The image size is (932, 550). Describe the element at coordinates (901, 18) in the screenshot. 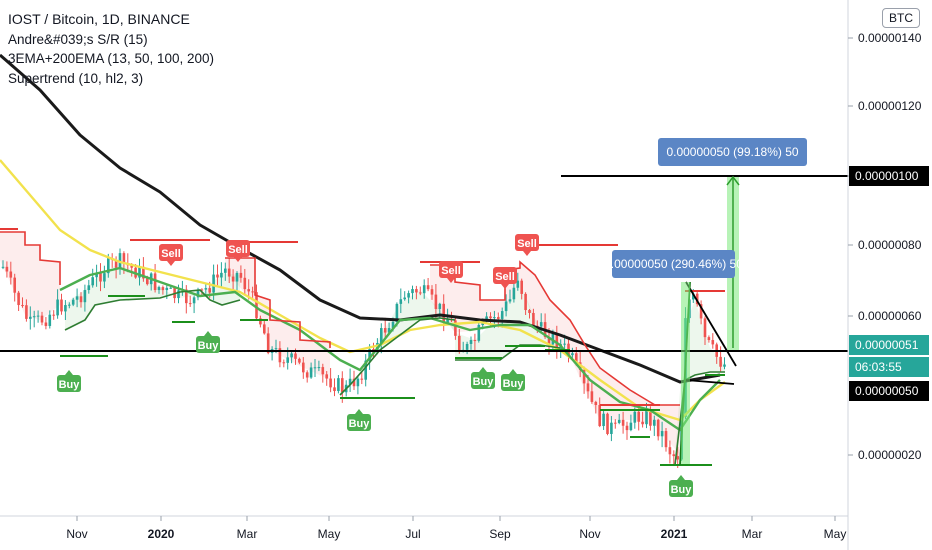

I see `currency-badge: BTC` at that location.